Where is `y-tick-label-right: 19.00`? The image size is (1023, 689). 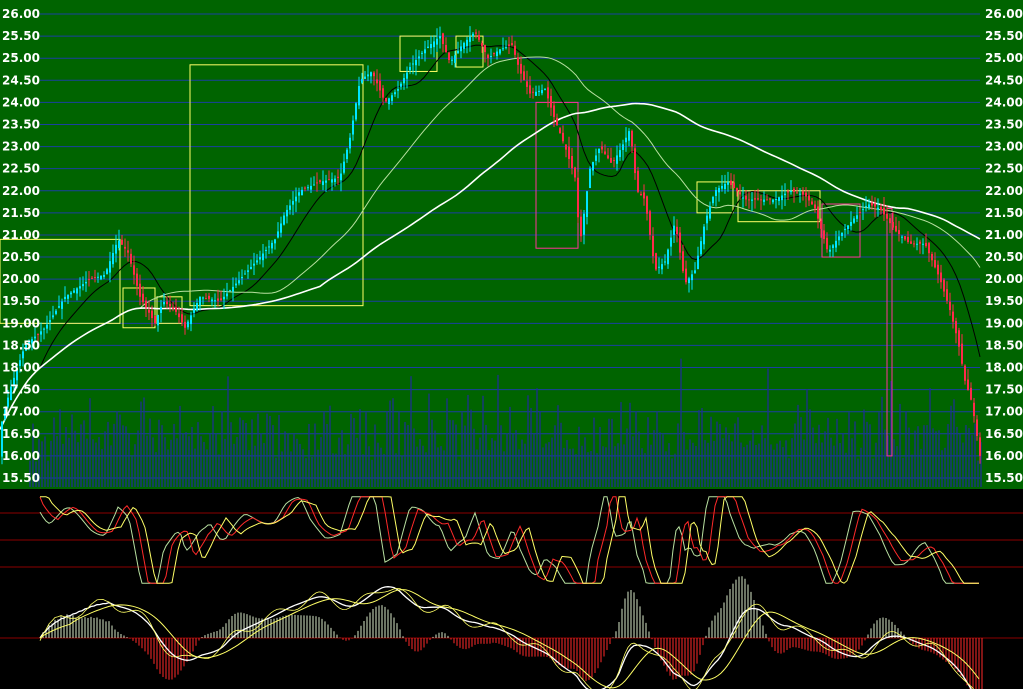
y-tick-label-right: 19.00 is located at coordinates (1004, 323).